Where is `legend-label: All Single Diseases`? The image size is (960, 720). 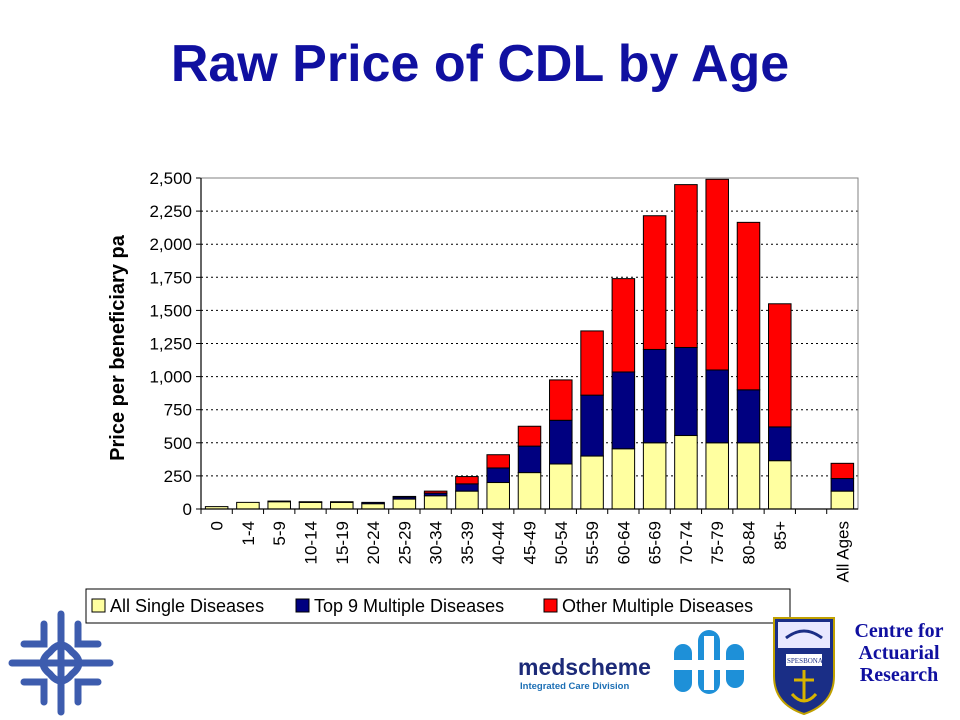 legend-label: All Single Diseases is located at coordinates (187, 606).